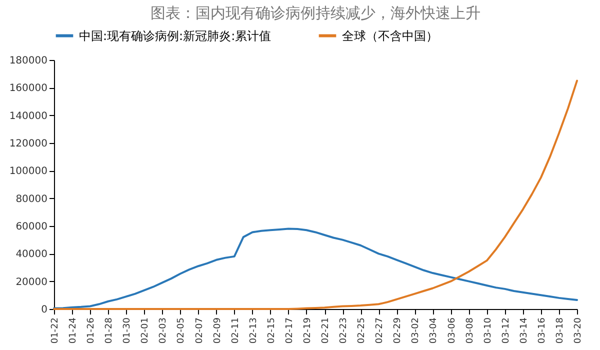 This screenshot has height=350, width=600. I want to click on y-tick-label: 60000, so click(32, 227).